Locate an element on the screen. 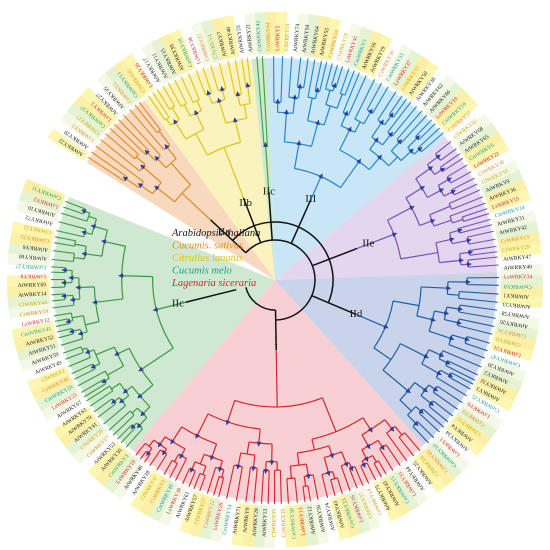 The height and width of the screenshot is (550, 550). legend-entry: Citrullus lanatus is located at coordinates (207, 258).